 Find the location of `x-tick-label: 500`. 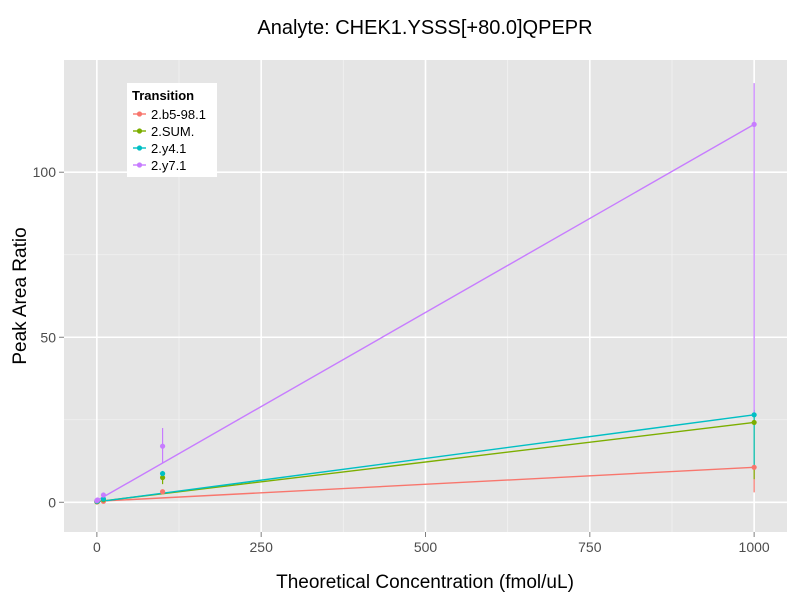

x-tick-label: 500 is located at coordinates (426, 547).